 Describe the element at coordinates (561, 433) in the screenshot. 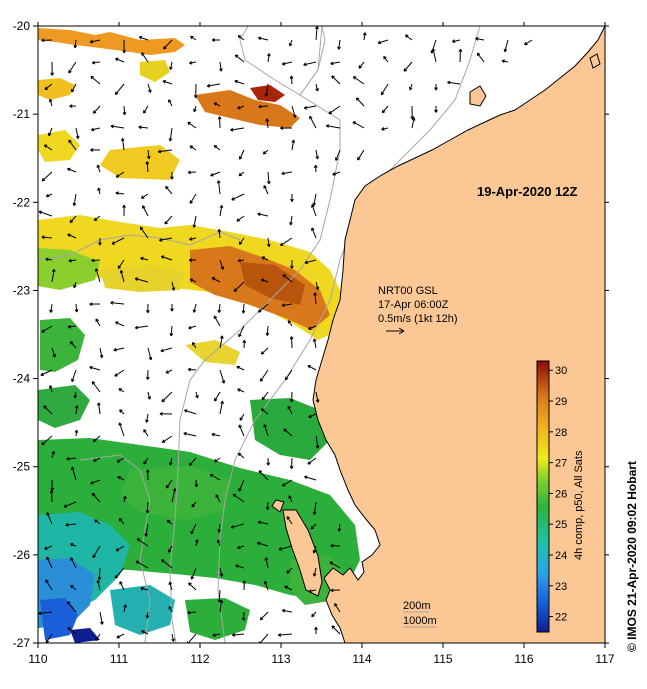

I see `colorbar-tick-label: 28` at that location.